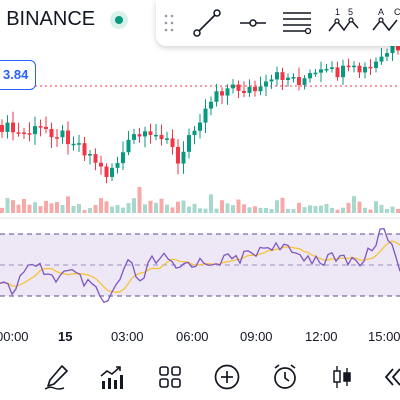  I want to click on time-label: 00:00, so click(14, 336).